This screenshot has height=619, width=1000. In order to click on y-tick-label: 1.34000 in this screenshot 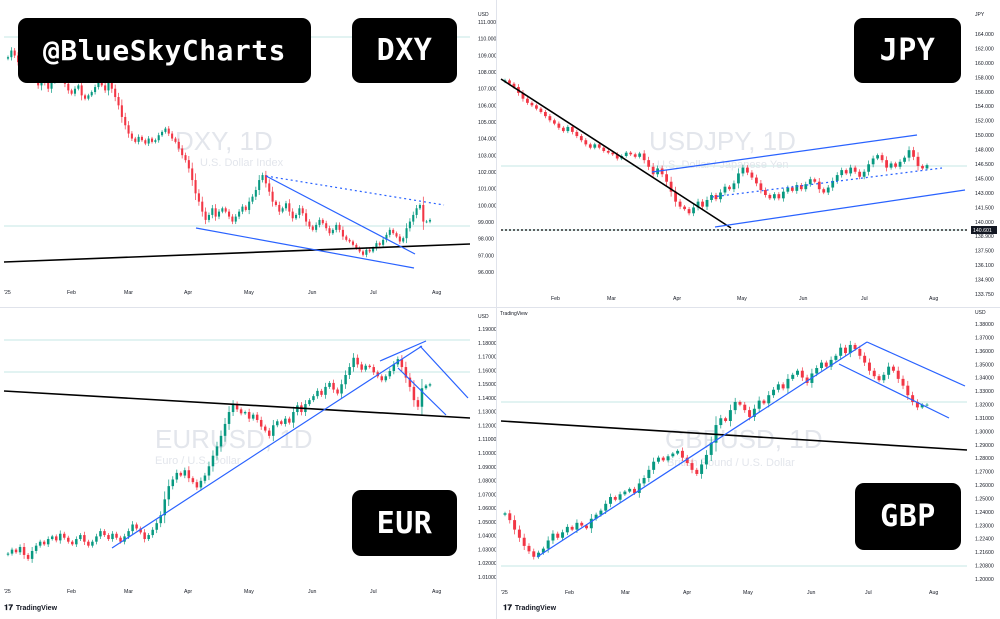, I will do `click(984, 379)`.